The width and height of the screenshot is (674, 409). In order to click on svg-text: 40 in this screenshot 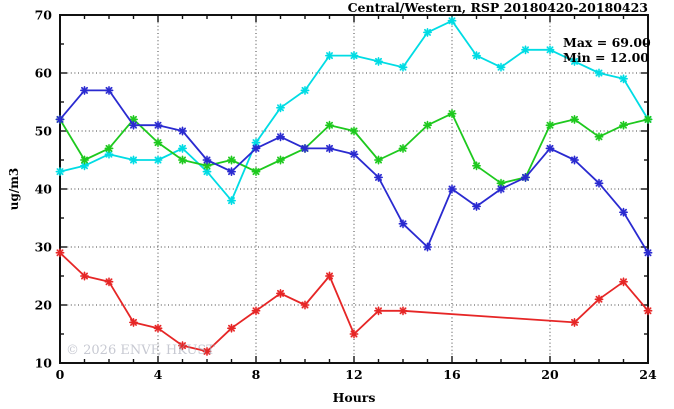, I will do `click(44, 189)`.